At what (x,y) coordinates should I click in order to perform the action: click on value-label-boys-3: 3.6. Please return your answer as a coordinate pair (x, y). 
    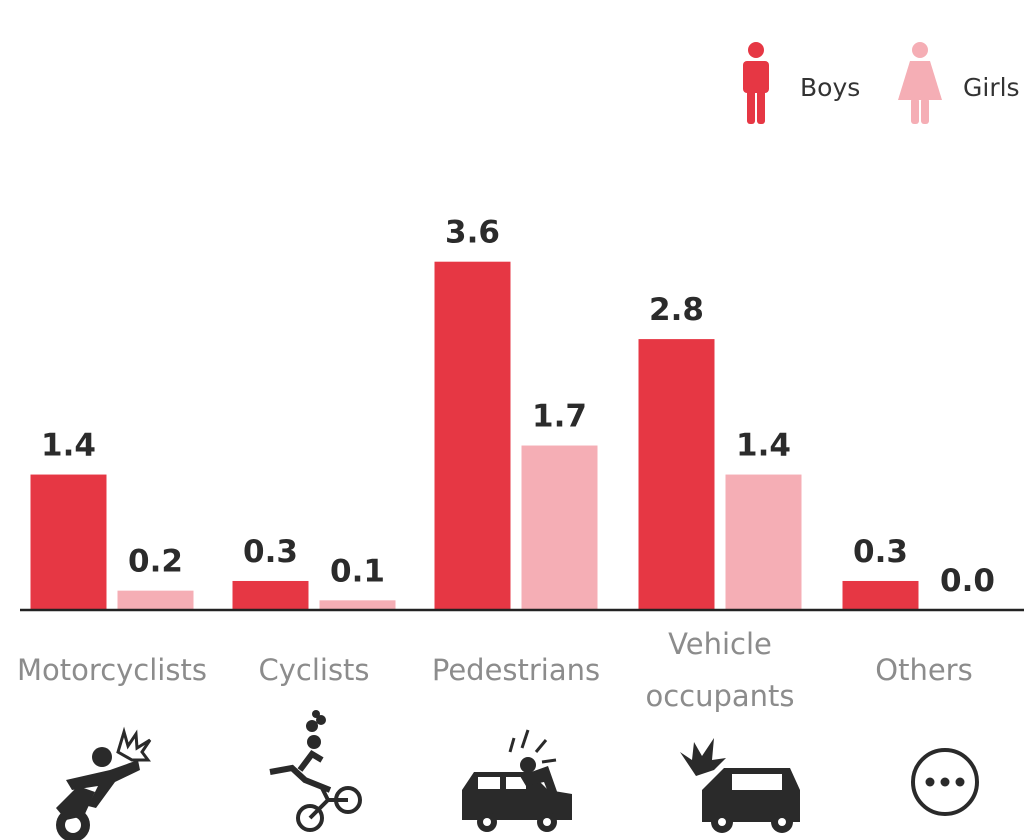
    Looking at the image, I should click on (472, 233).